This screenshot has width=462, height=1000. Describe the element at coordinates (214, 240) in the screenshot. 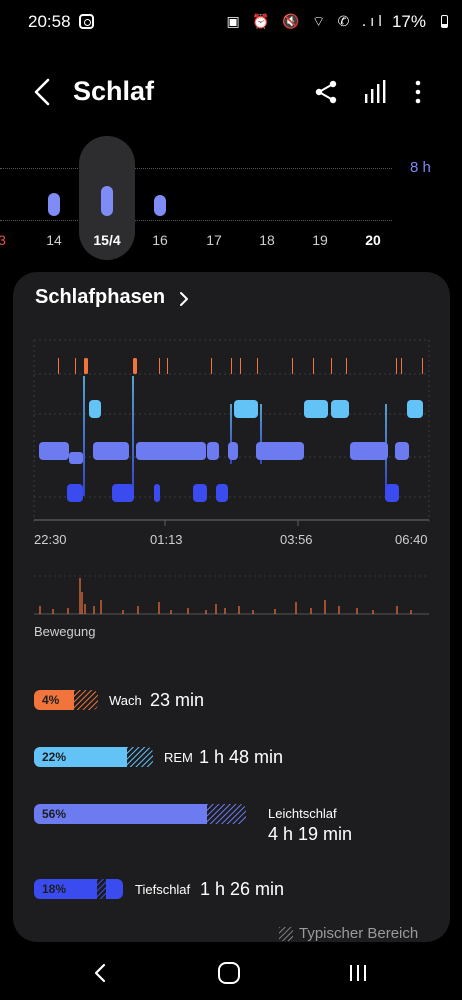

I see `day-label: 17` at that location.